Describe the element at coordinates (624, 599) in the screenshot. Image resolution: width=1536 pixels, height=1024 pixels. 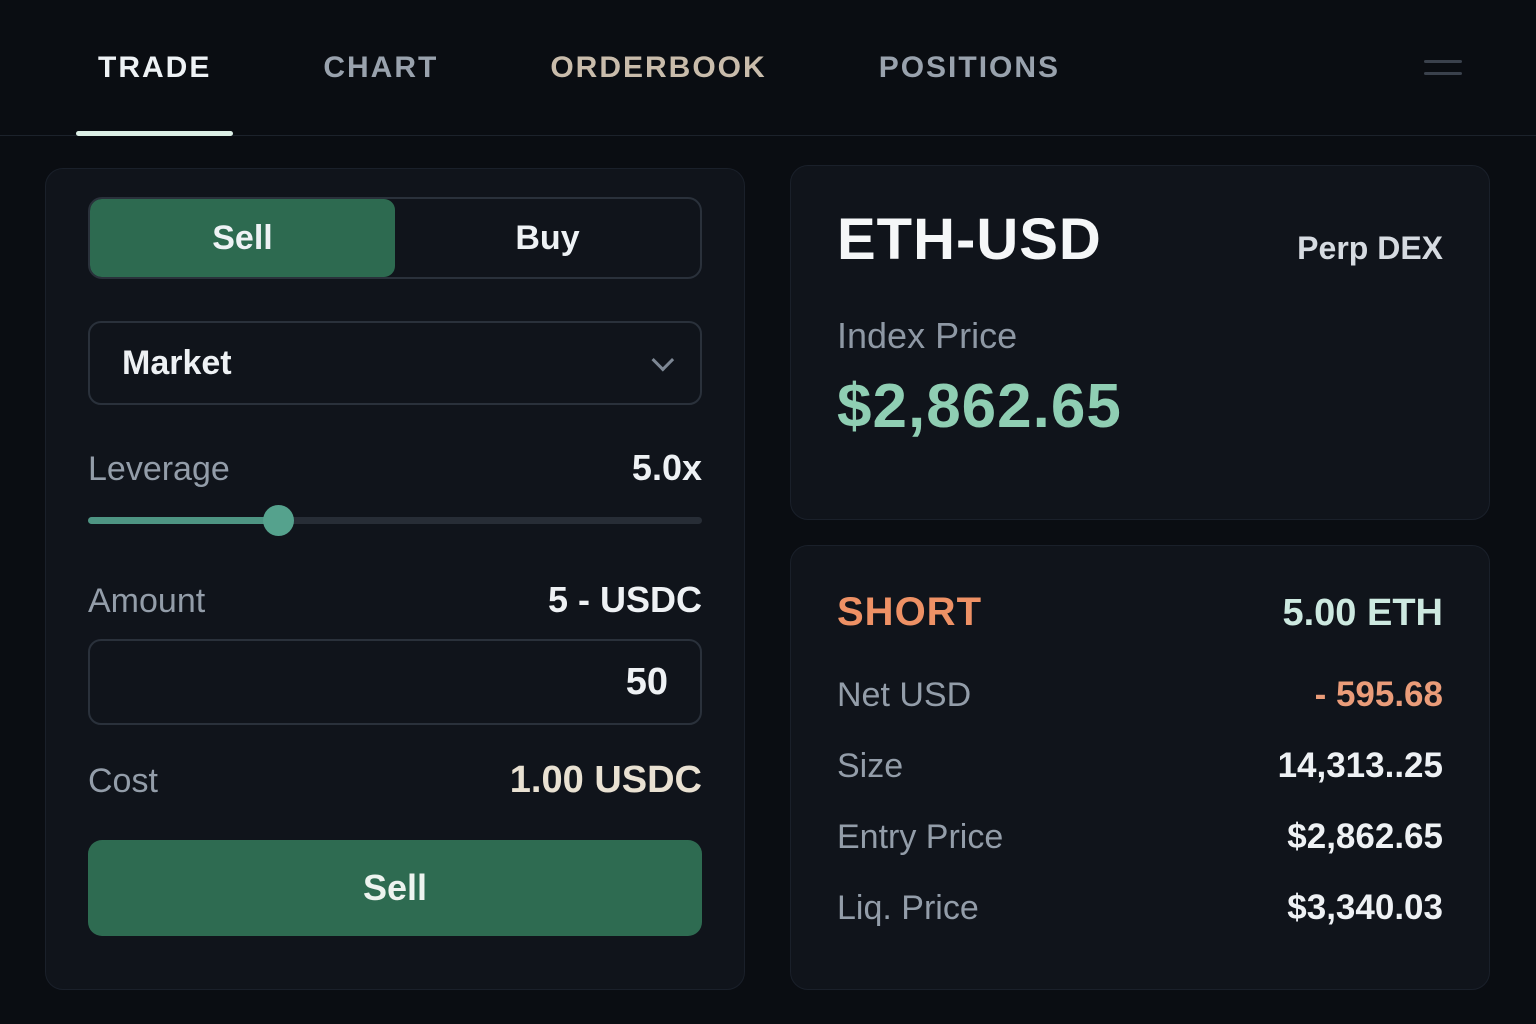
I see `amount-max: 5 - USDC` at that location.